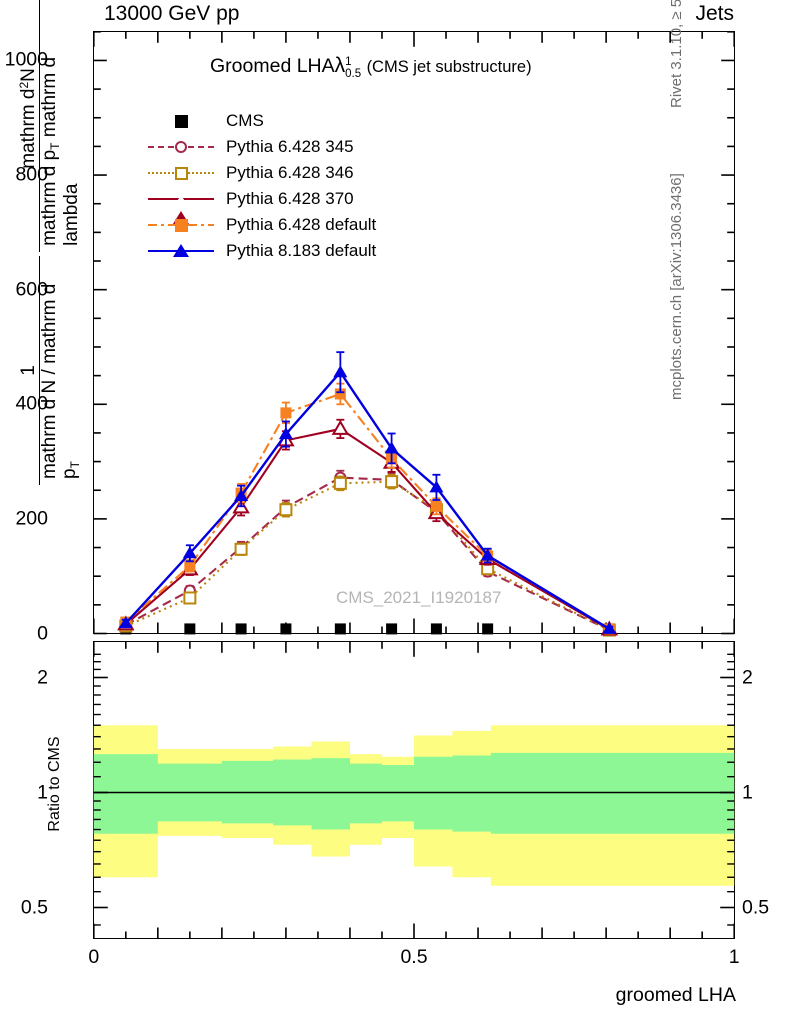 The height and width of the screenshot is (1024, 786). Describe the element at coordinates (94, 957) in the screenshot. I see `x-tick-label: 0` at that location.